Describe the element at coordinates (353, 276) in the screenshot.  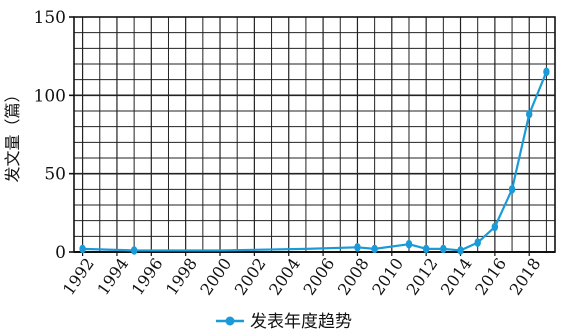
I see `x-tick-label: 2008` at that location.